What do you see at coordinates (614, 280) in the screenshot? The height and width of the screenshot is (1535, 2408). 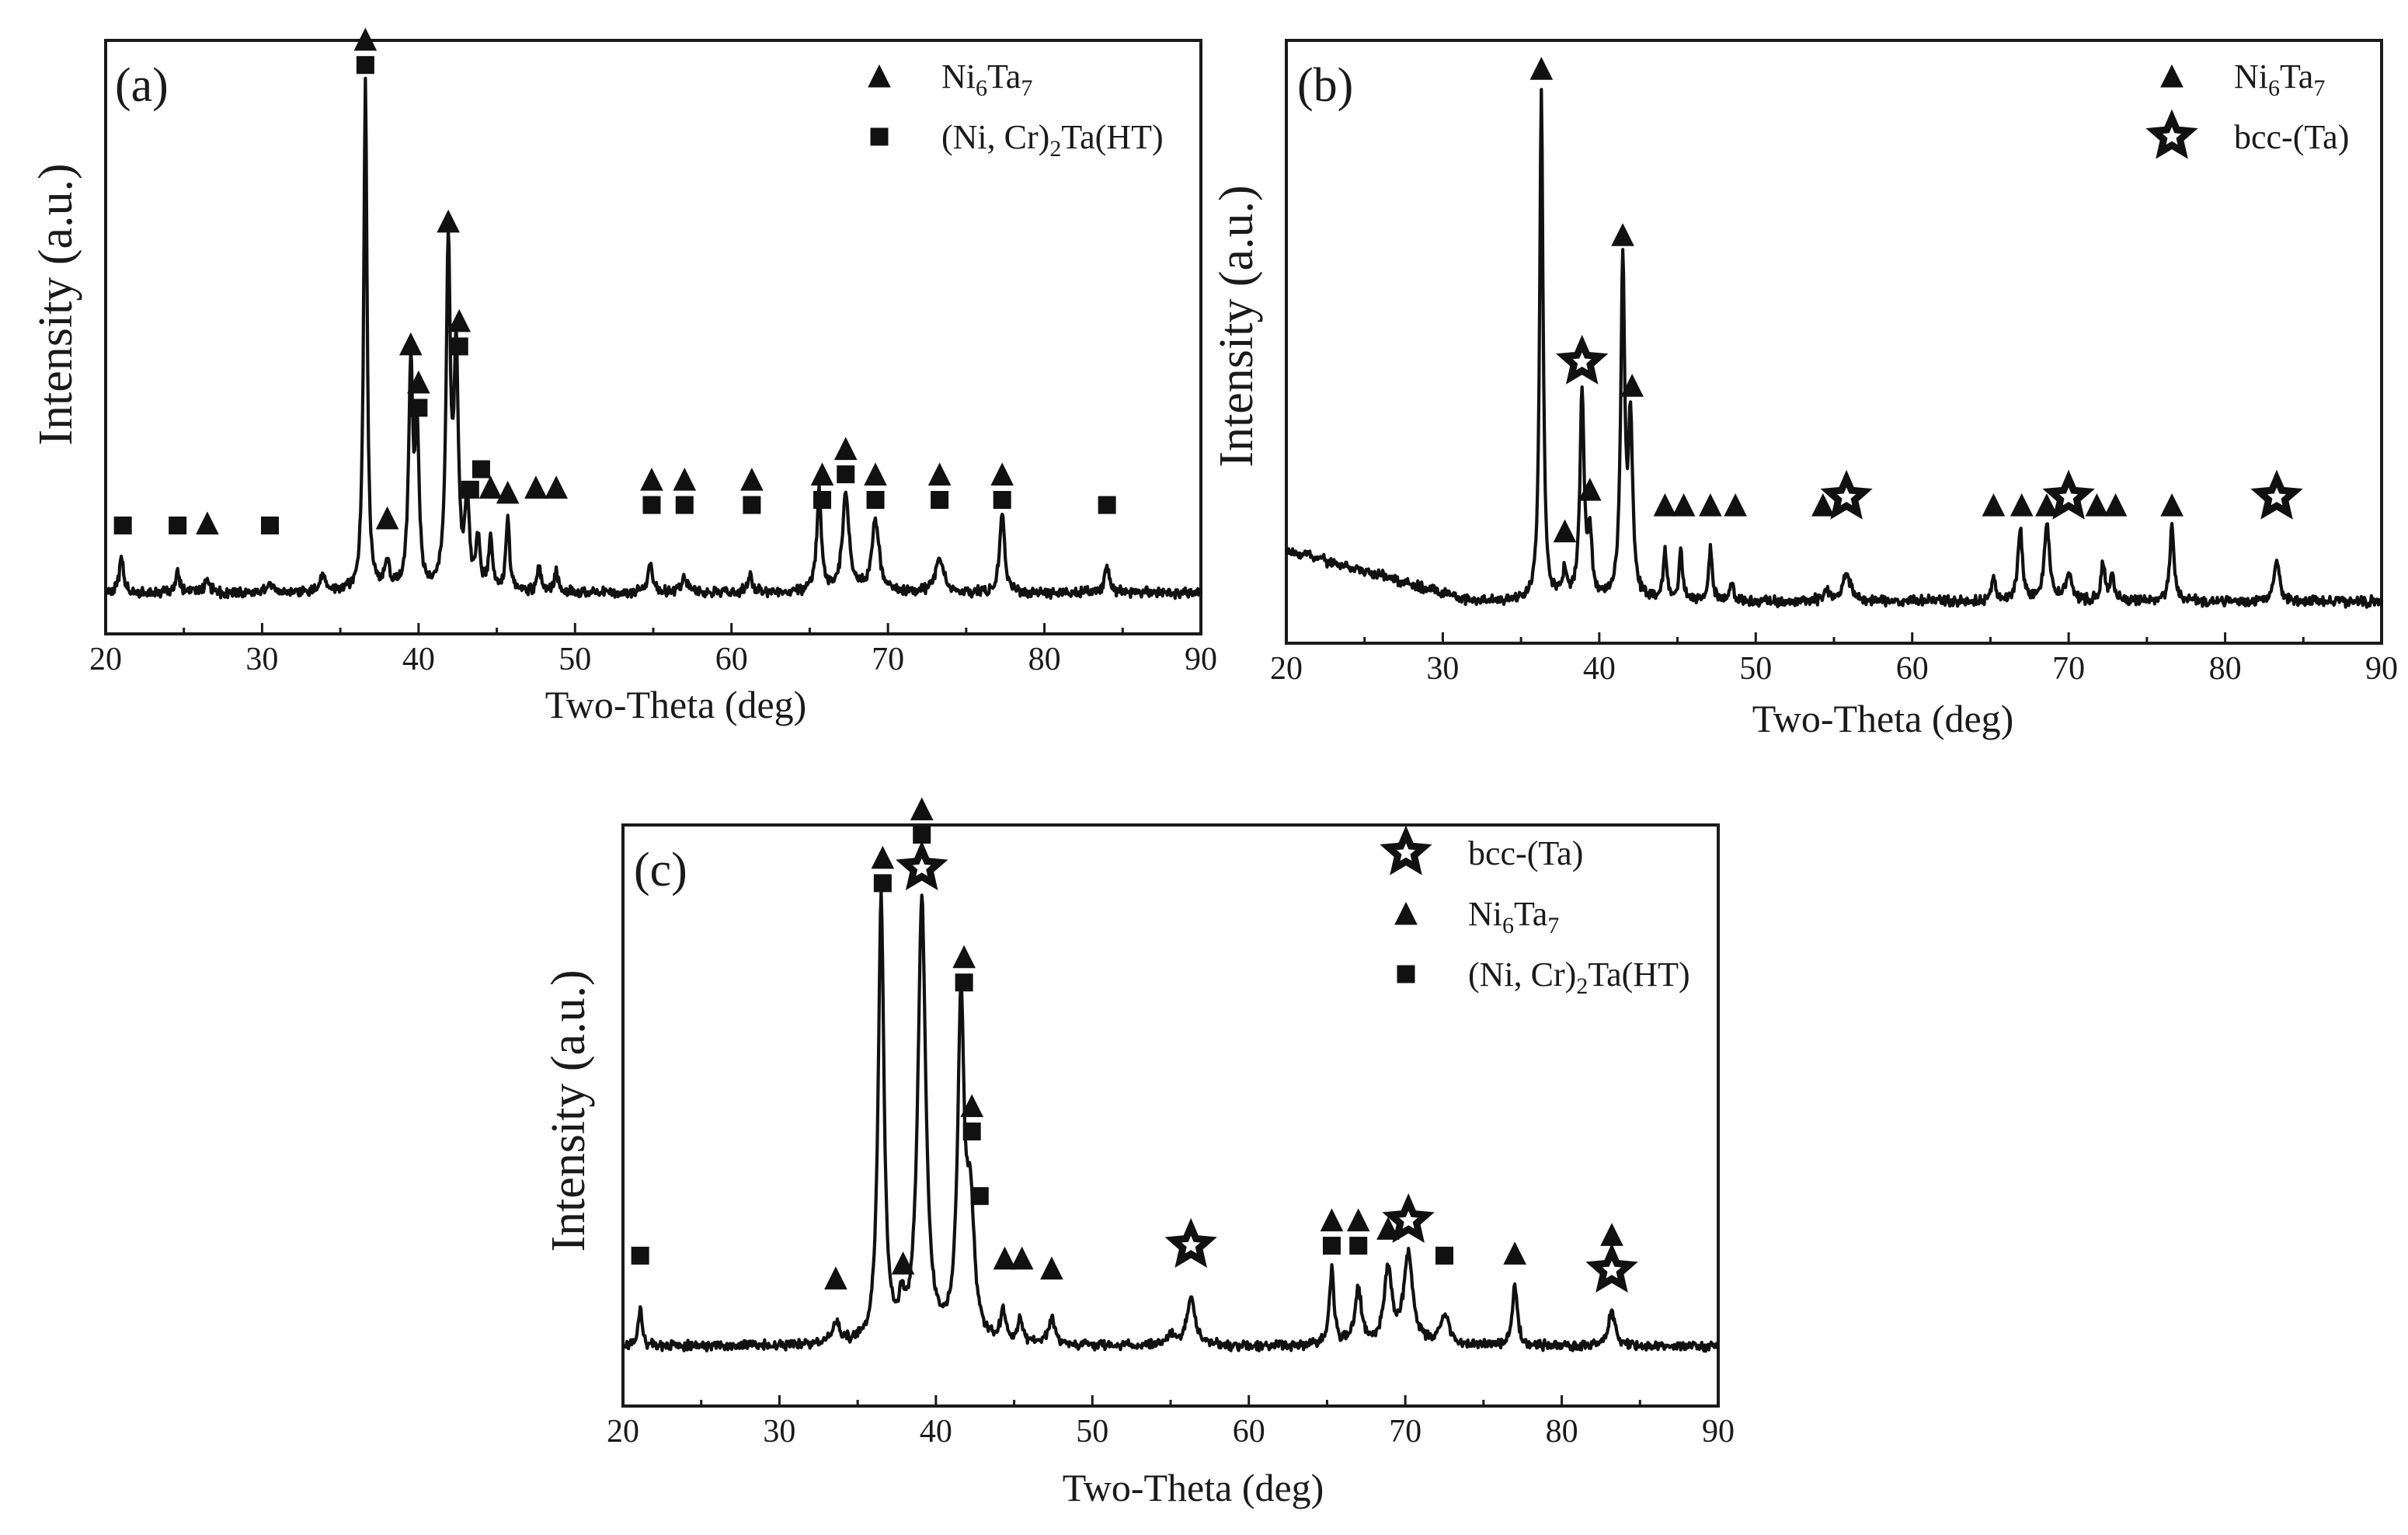 I see `panel-a-peak-markers` at bounding box center [614, 280].